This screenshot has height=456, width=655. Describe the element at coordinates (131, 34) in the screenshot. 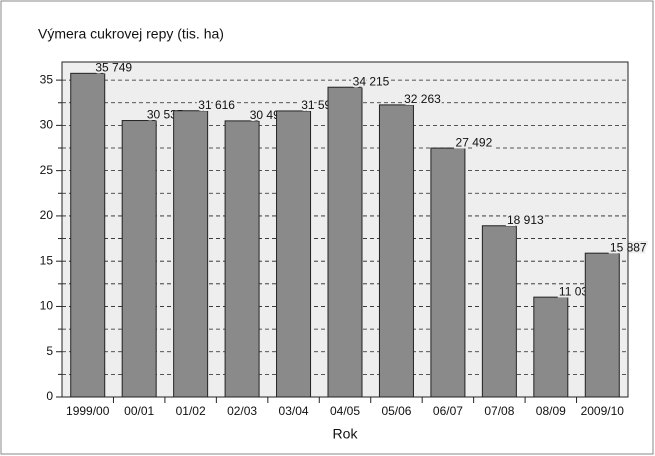

I see `chart-title: Výmera cukrovej repy (tis. ha)` at that location.